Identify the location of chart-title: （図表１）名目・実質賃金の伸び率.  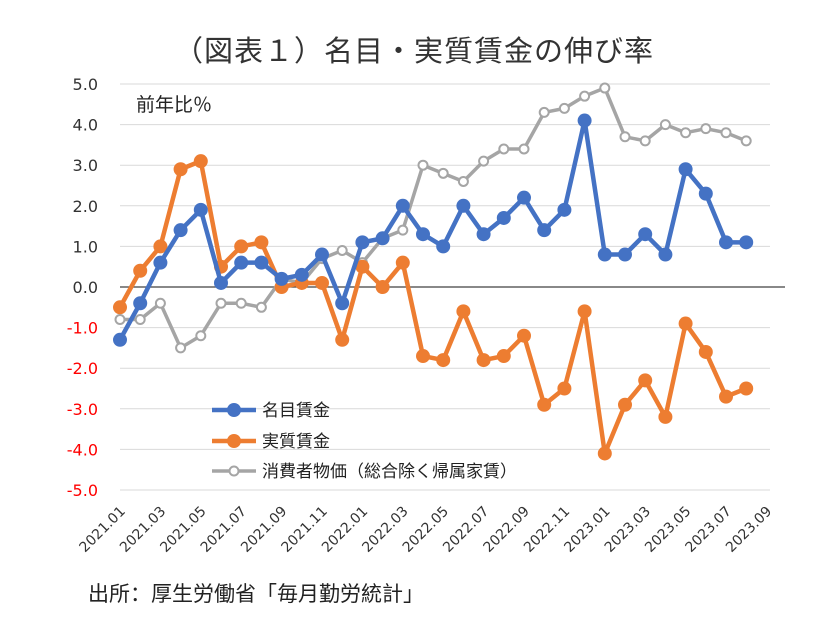
(413, 51).